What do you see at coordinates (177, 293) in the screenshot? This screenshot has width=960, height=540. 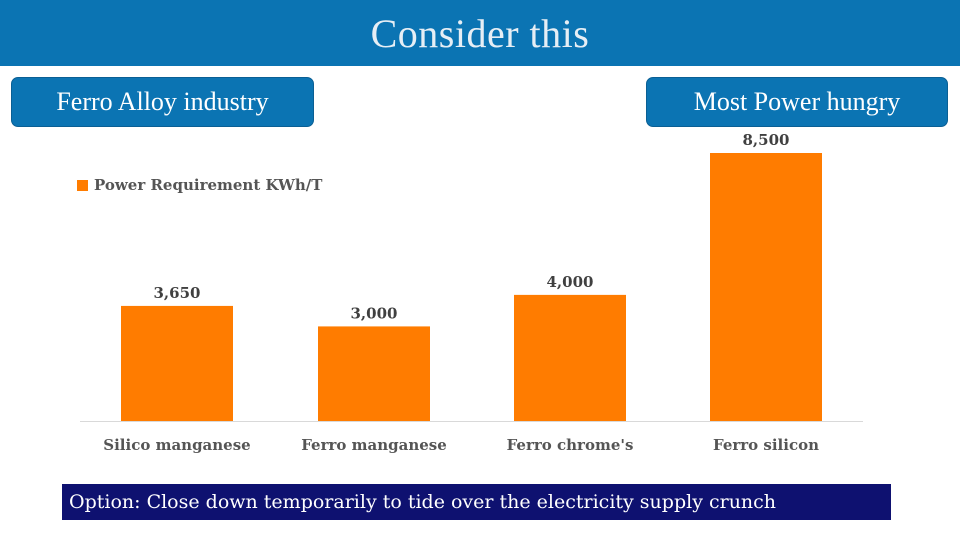 I see `data-label: 3,650` at bounding box center [177, 293].